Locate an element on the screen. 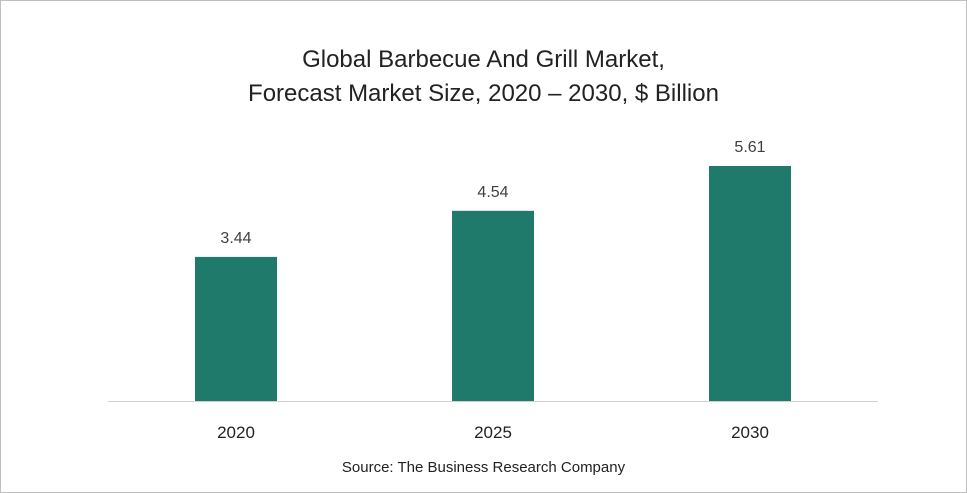 The image size is (967, 493). data-label-2020: 3.44 is located at coordinates (235, 238).